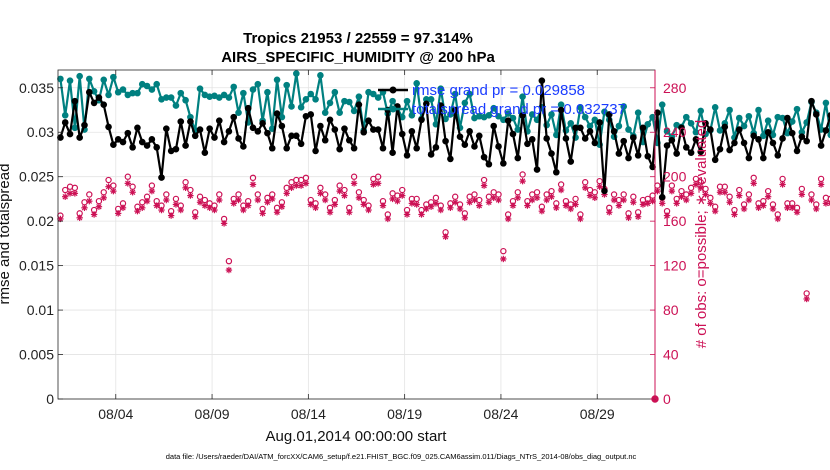 This screenshot has width=830, height=470. I want to click on y-tick-label-left: 0.025, so click(36, 177).